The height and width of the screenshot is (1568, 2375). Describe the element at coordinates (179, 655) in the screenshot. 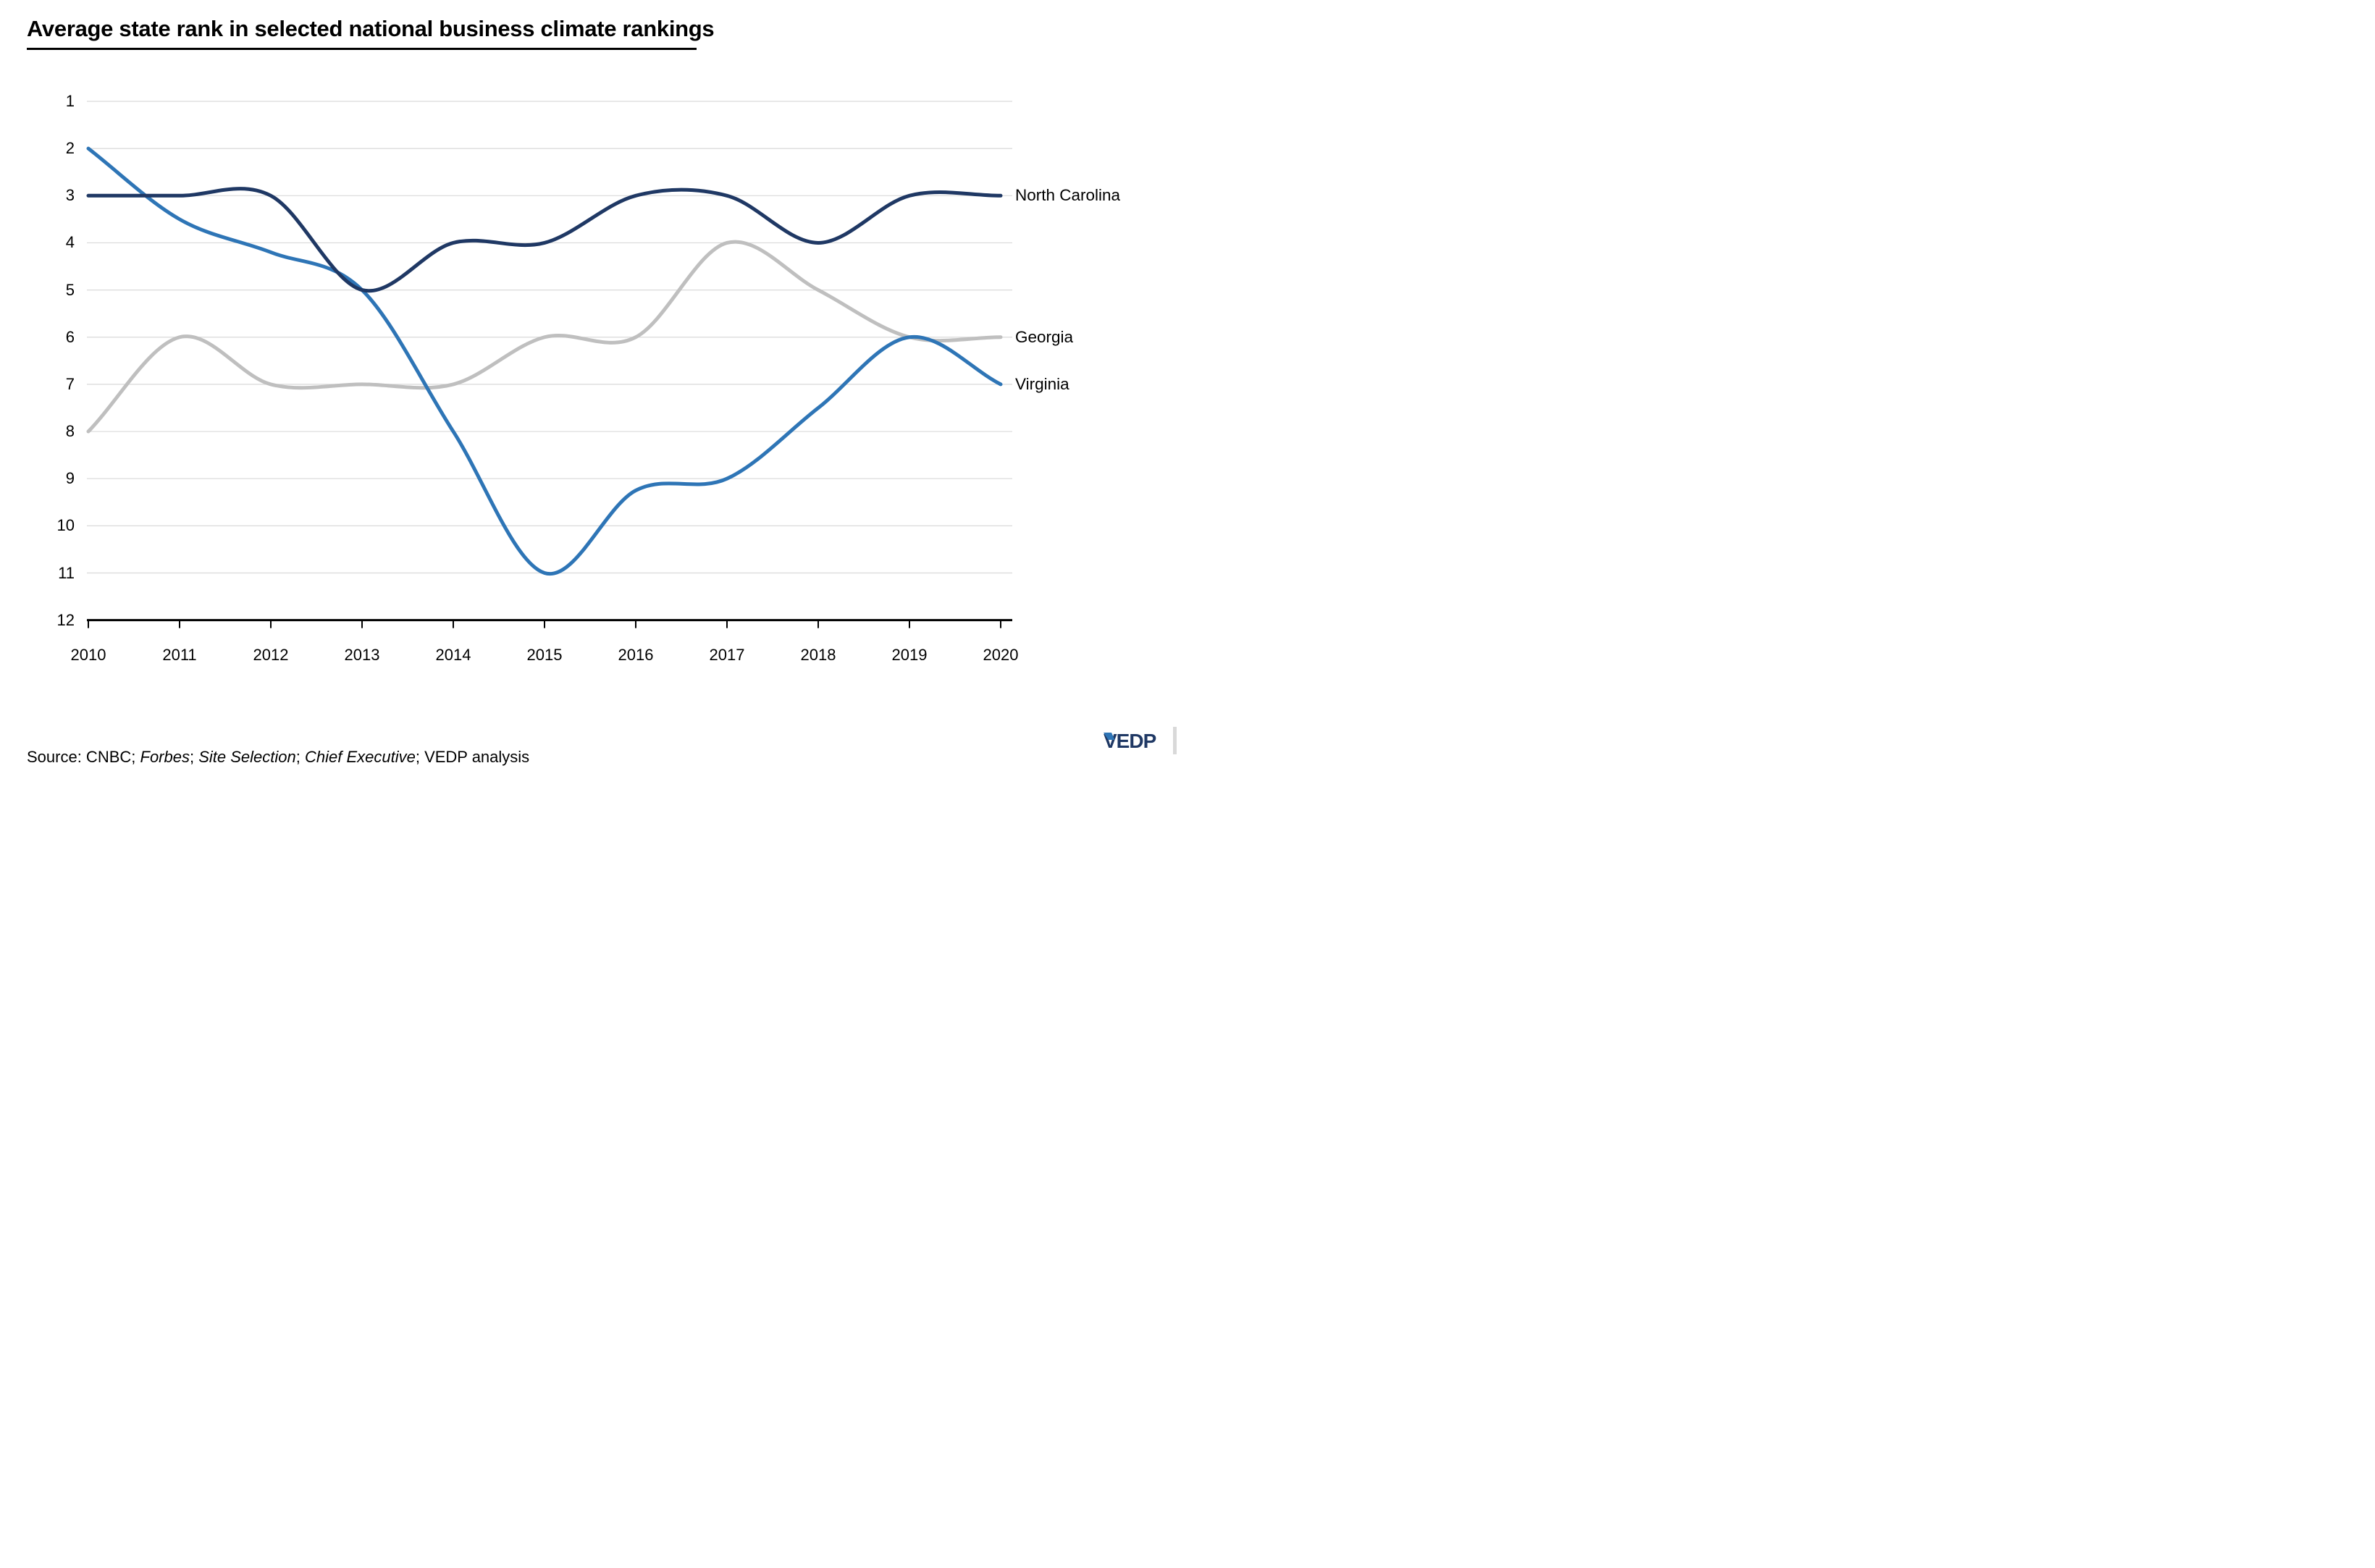

I see `x-axis-label-2011: 2011` at that location.